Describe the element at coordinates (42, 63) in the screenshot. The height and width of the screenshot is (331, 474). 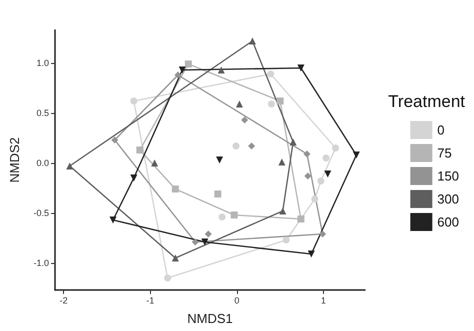
I see `y-tick-label: 1.0` at that location.